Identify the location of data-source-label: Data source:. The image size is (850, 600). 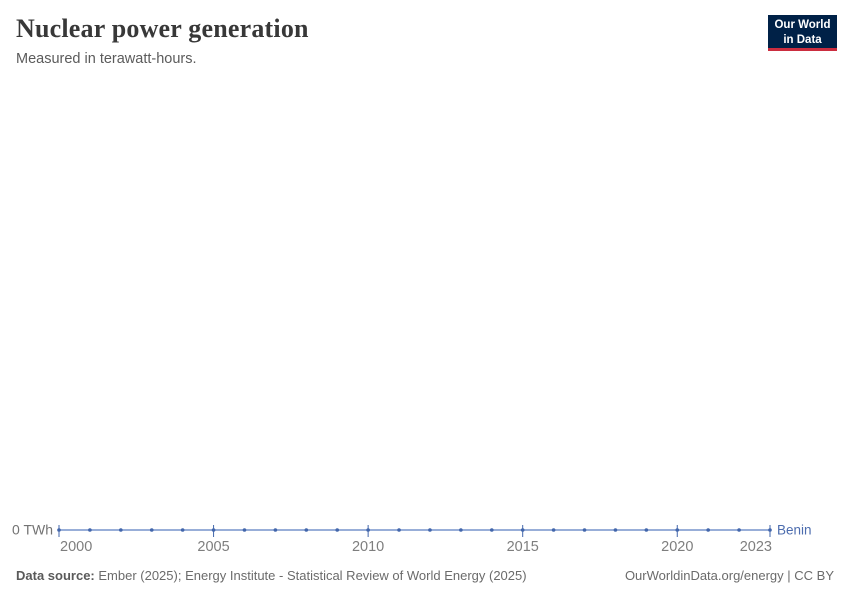
(55, 575).